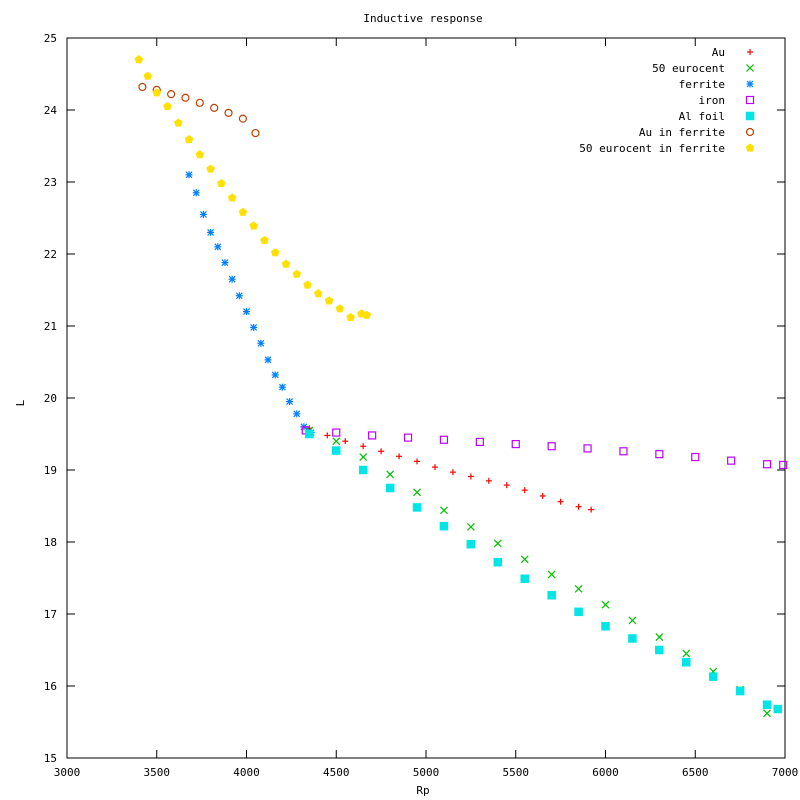 The height and width of the screenshot is (800, 800). What do you see at coordinates (426, 772) in the screenshot?
I see `x-tick-label: 5000` at bounding box center [426, 772].